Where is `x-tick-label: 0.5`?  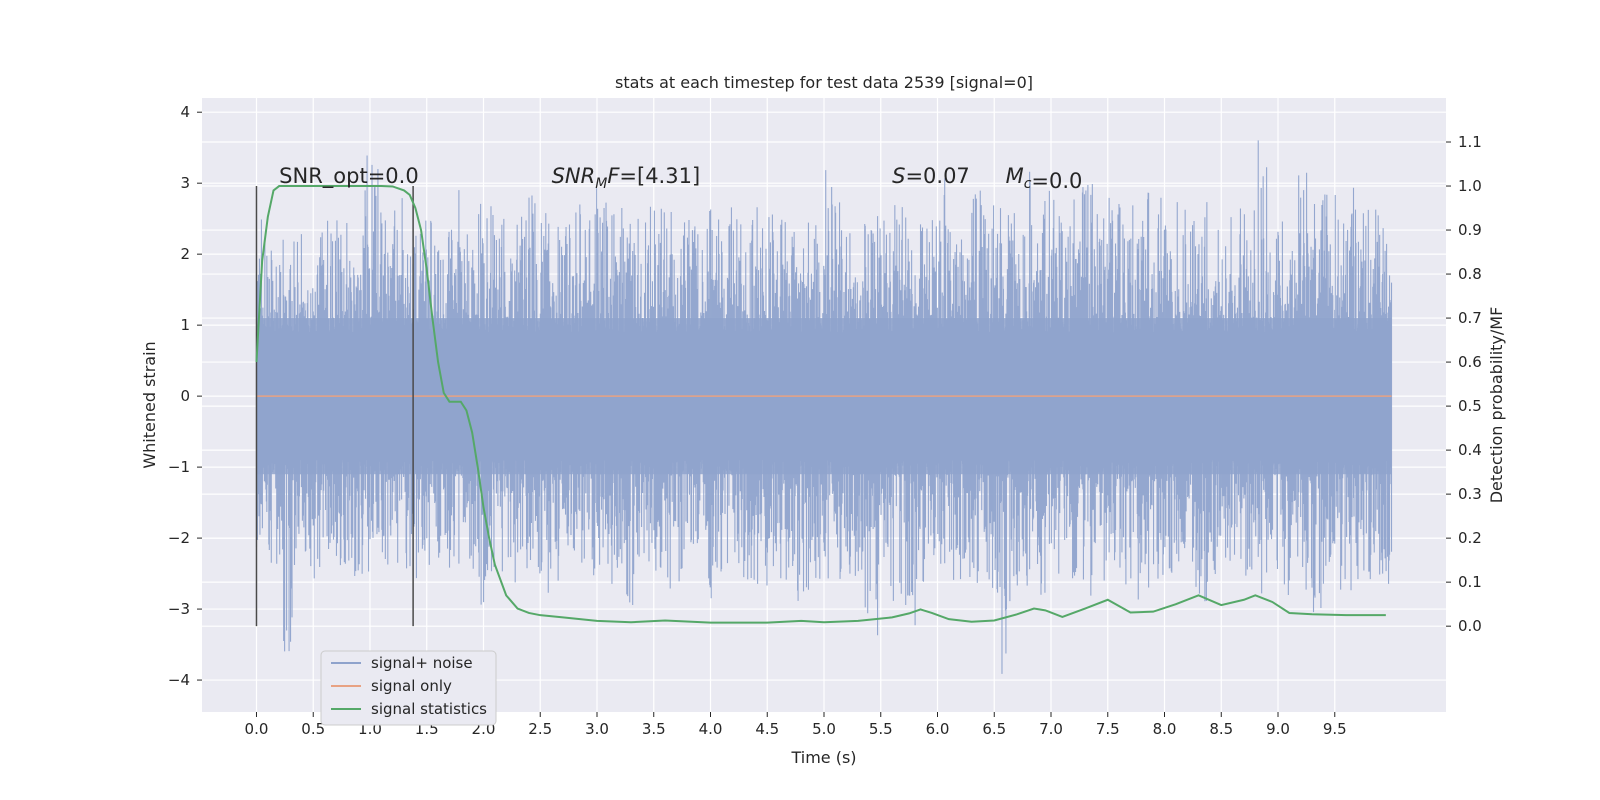 x-tick-label: 0.5 is located at coordinates (313, 729).